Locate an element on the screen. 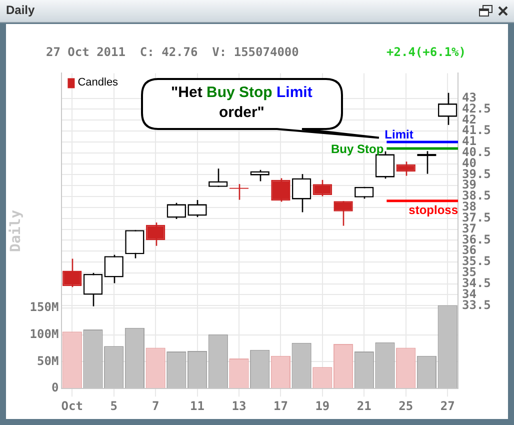 The image size is (514, 425). text: +2.4(+6.1%) is located at coordinates (426, 52).